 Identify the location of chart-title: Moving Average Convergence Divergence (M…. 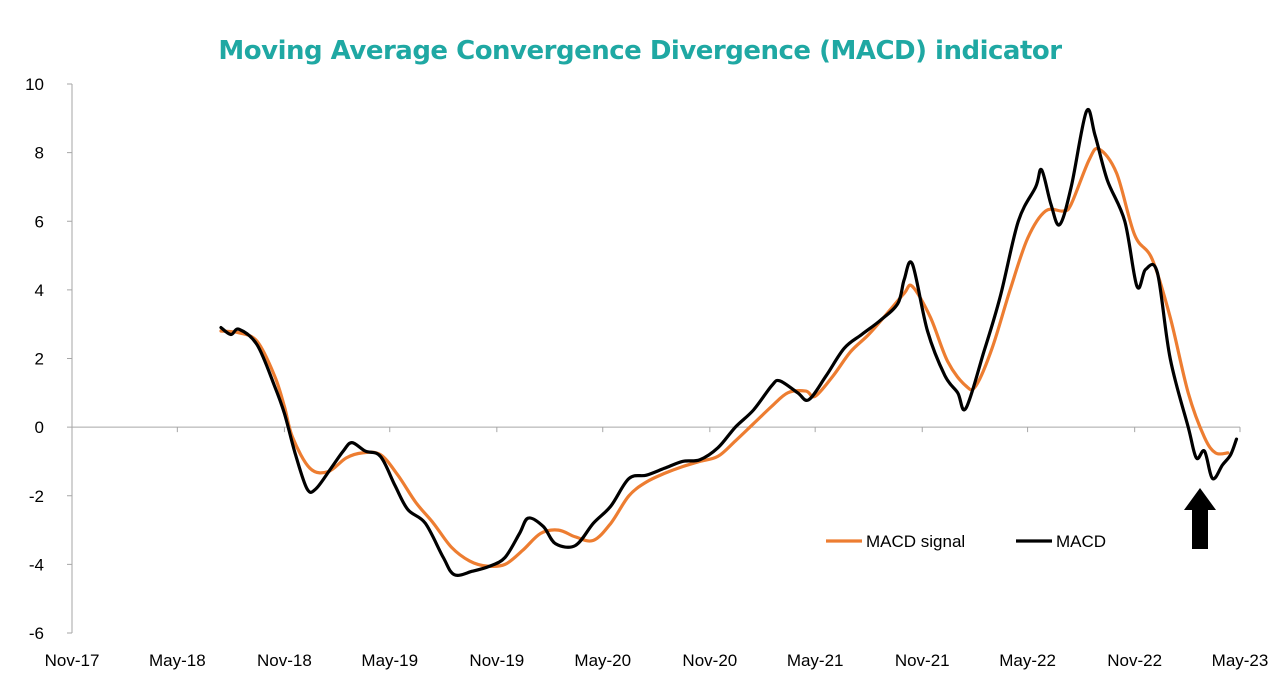
(640, 51).